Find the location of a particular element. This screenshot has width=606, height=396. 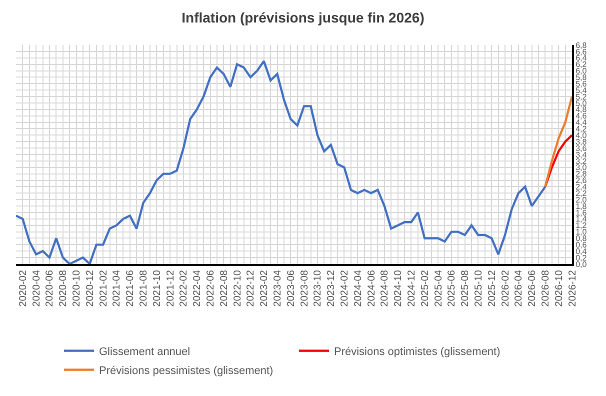

y-tick-label: 3,8 is located at coordinates (582, 141).